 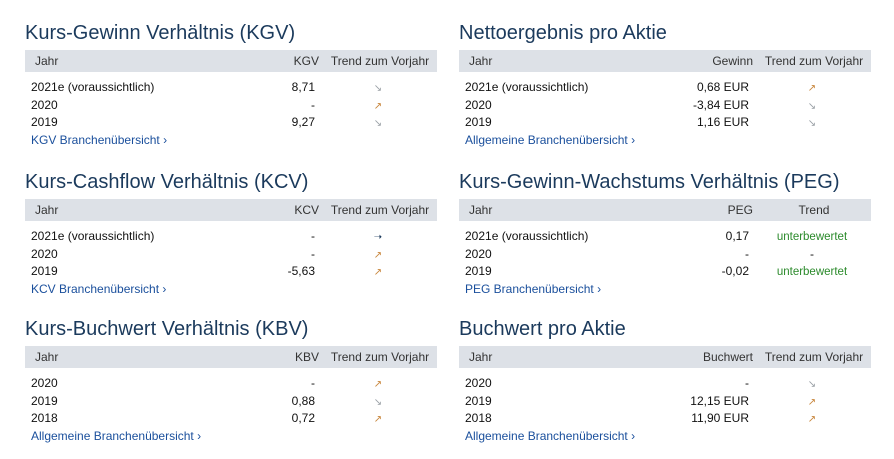 I want to click on table-header: Jahr Gewinn Trend zum Vorjahr, so click(x=665, y=61).